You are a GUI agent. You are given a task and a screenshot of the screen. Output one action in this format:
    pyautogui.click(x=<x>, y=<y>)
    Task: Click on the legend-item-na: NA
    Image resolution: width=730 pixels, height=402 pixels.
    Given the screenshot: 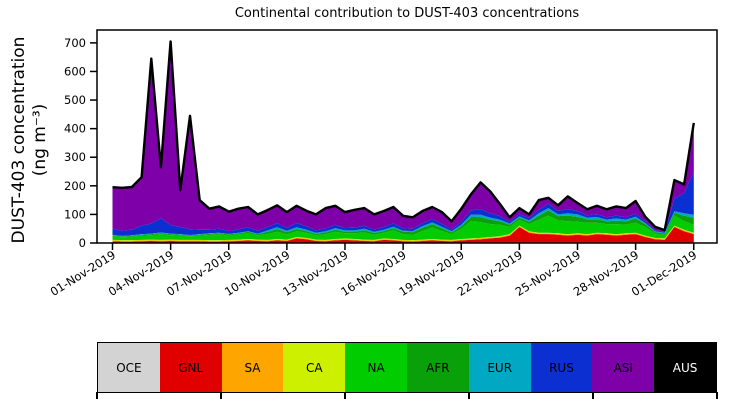 What is the action you would take?
    pyautogui.click(x=376, y=367)
    